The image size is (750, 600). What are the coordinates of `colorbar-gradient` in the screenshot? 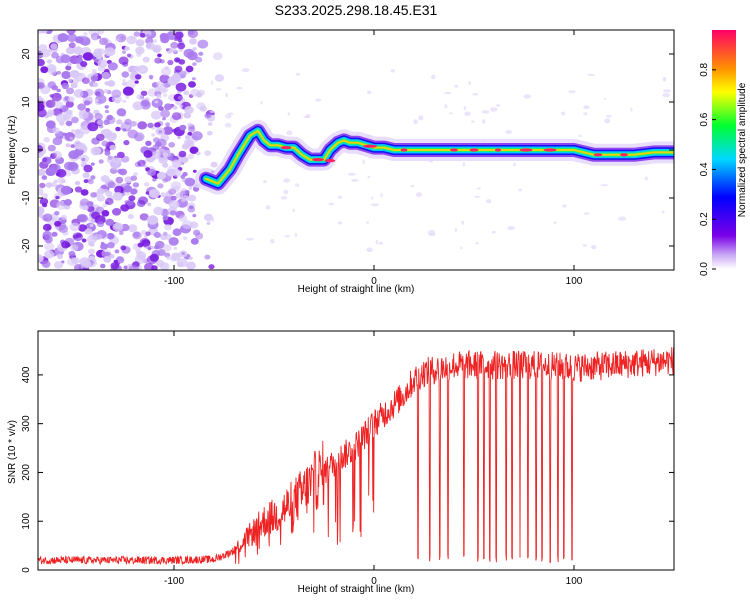 It's located at (724, 149).